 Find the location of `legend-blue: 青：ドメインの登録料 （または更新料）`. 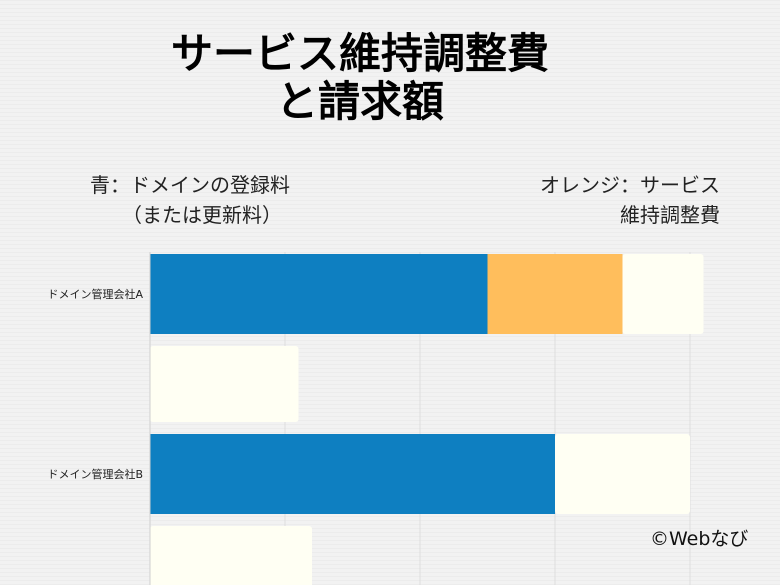

legend-blue: 青：ドメインの登録料 （または更新料） is located at coordinates (220, 200).